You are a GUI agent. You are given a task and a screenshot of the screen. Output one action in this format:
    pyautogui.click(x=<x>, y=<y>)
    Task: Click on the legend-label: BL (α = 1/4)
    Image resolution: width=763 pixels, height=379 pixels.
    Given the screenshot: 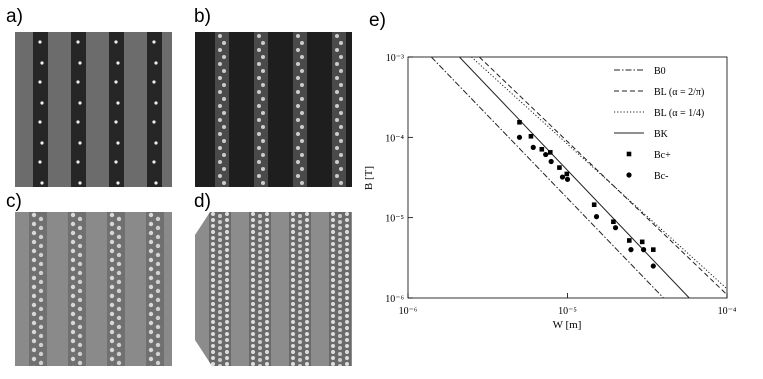 What is the action you would take?
    pyautogui.click(x=679, y=113)
    